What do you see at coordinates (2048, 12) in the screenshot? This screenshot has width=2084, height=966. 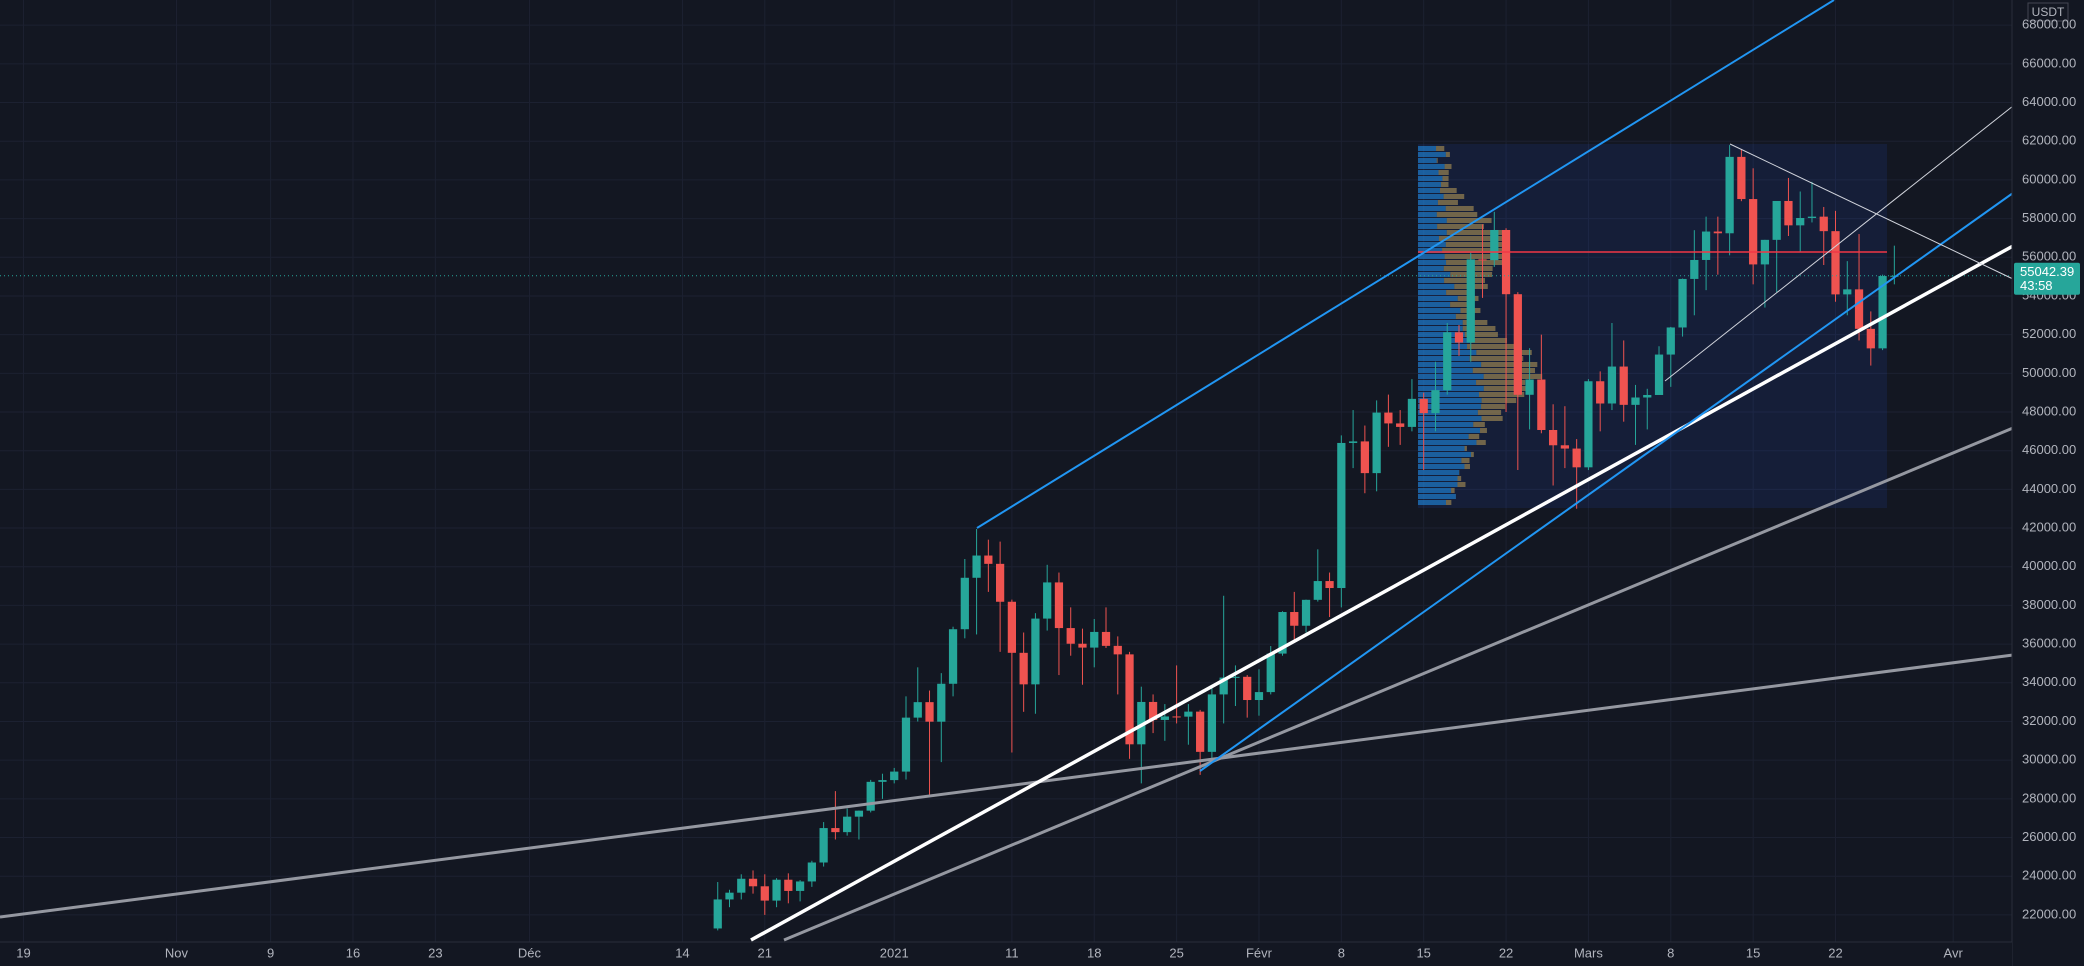 I see `currency-box` at bounding box center [2048, 12].